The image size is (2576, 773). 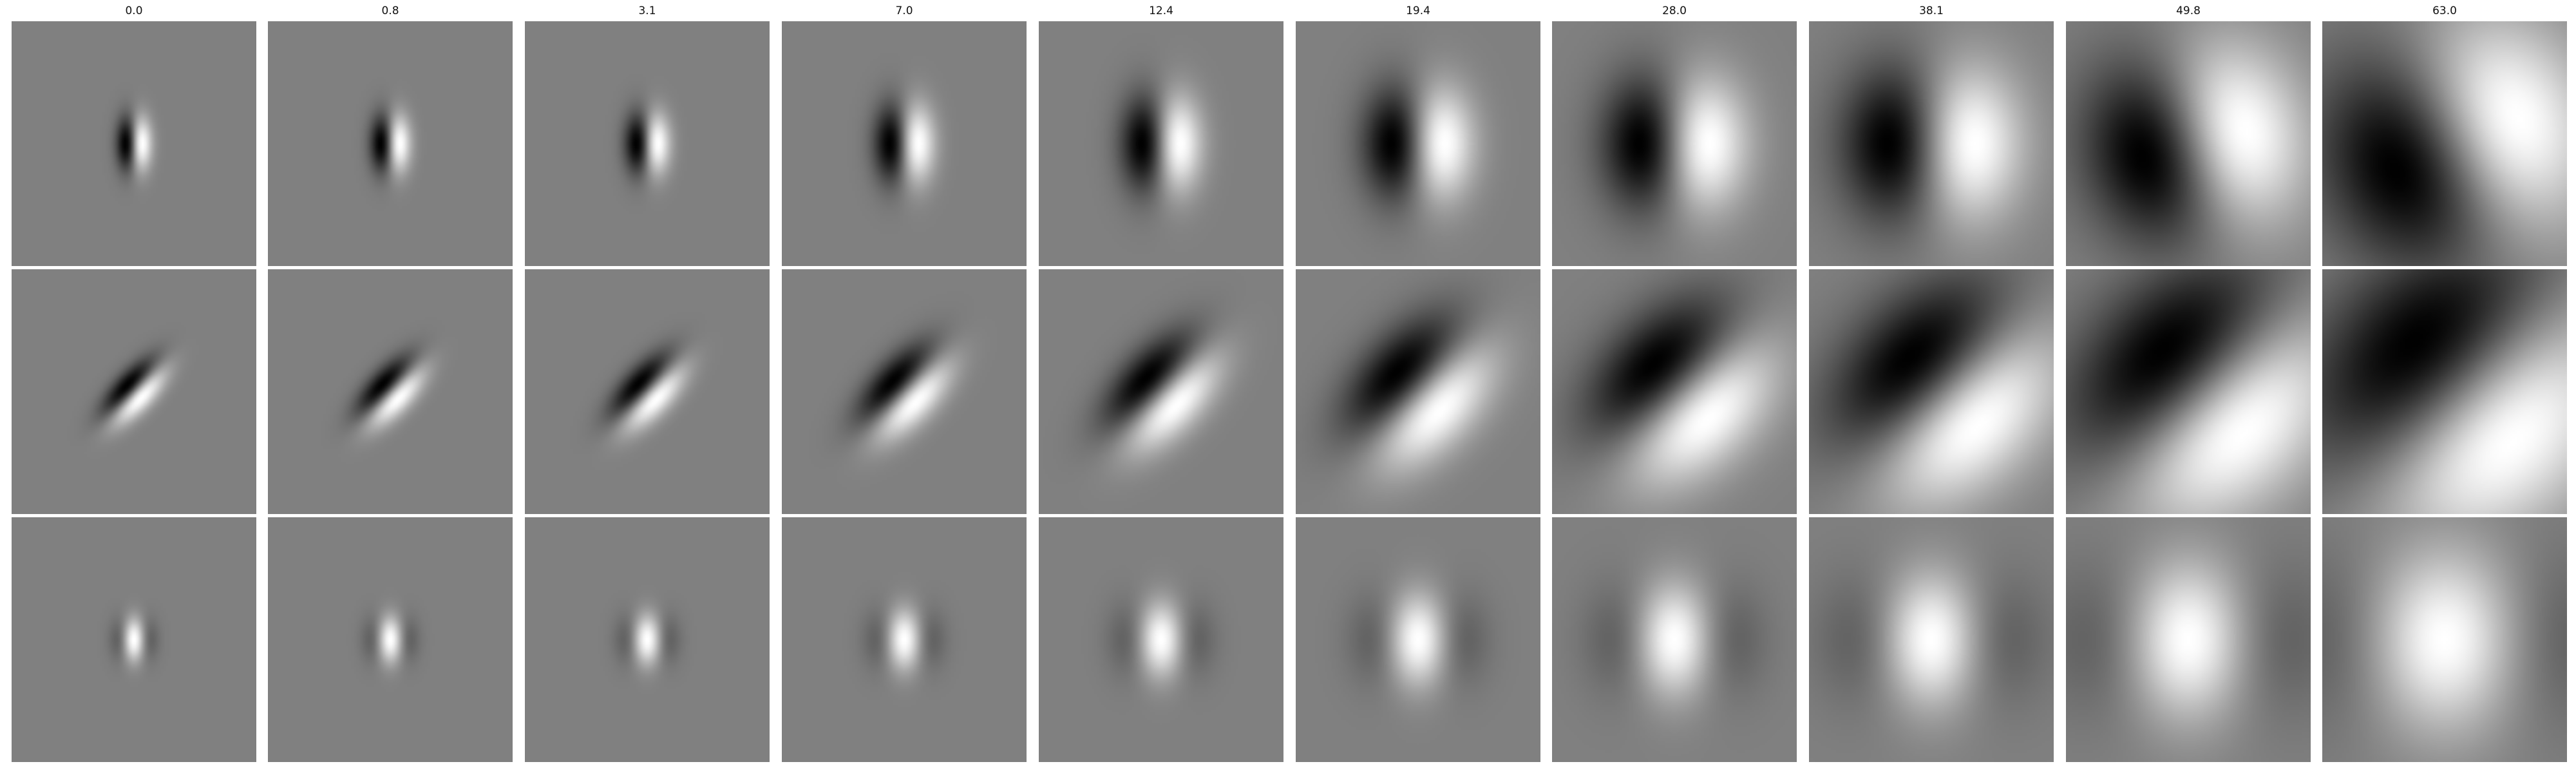 What do you see at coordinates (904, 11) in the screenshot?
I see `column-title: 7.0` at bounding box center [904, 11].